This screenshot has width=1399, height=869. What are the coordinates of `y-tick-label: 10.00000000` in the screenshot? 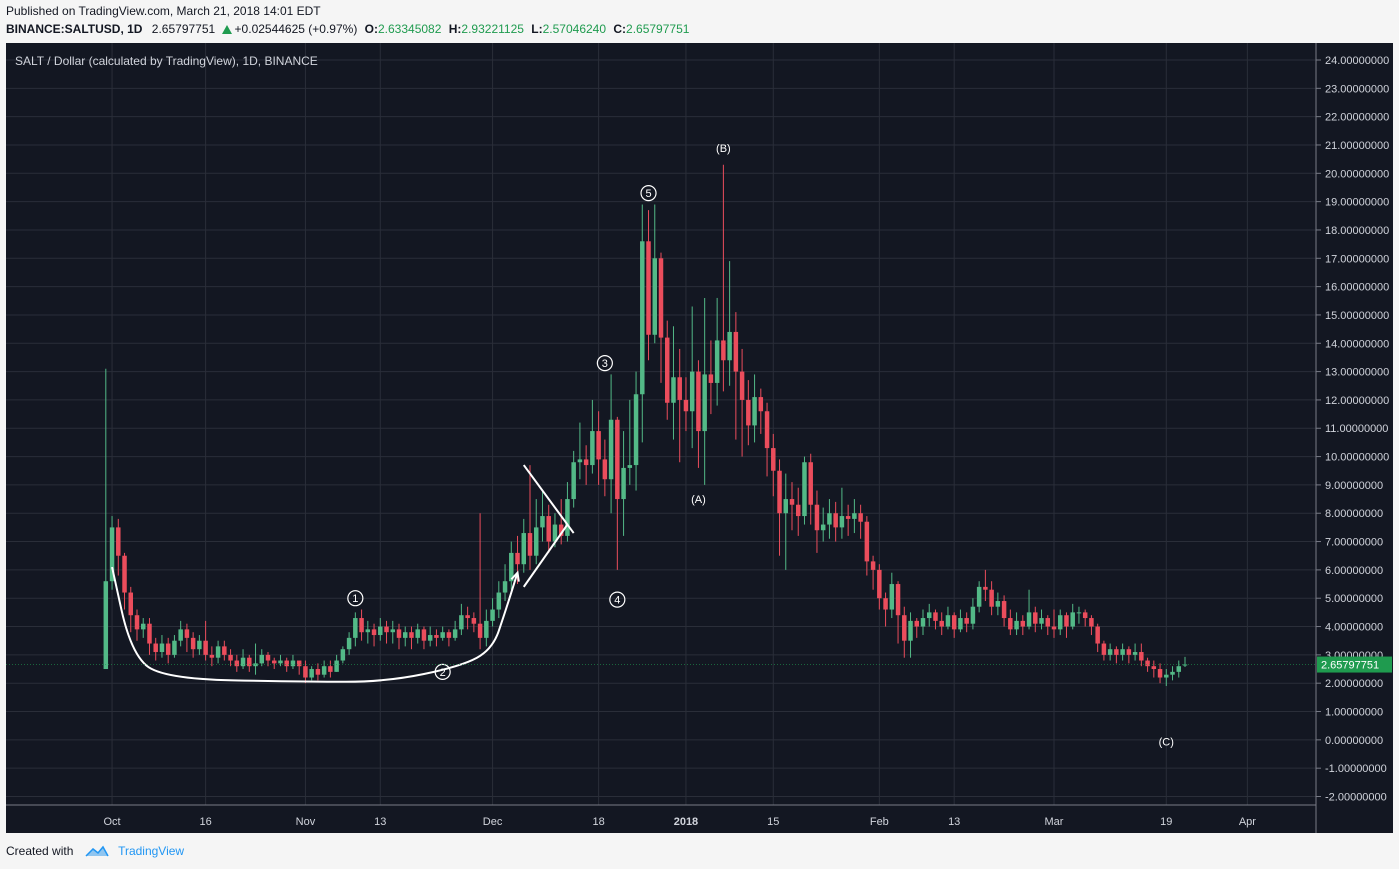 It's located at (1357, 458).